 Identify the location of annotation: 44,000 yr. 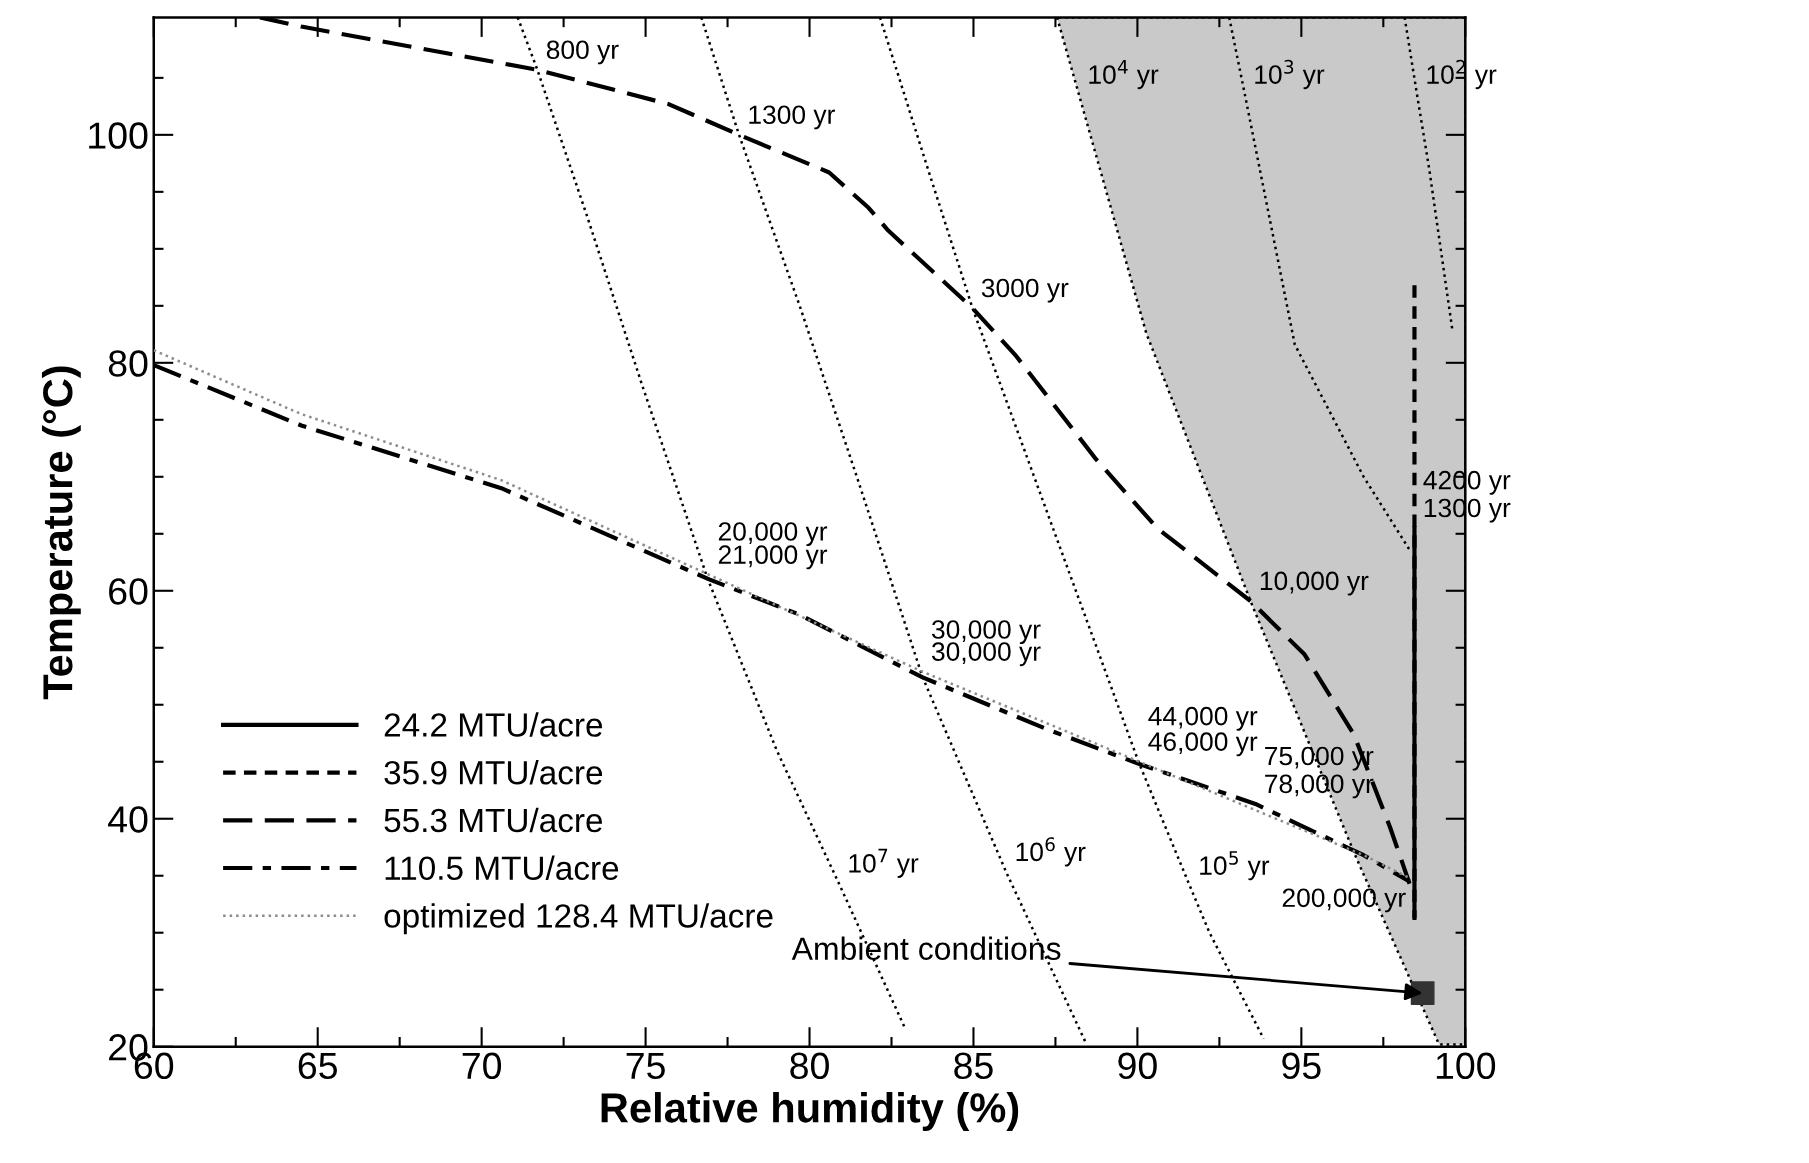
(1203, 718).